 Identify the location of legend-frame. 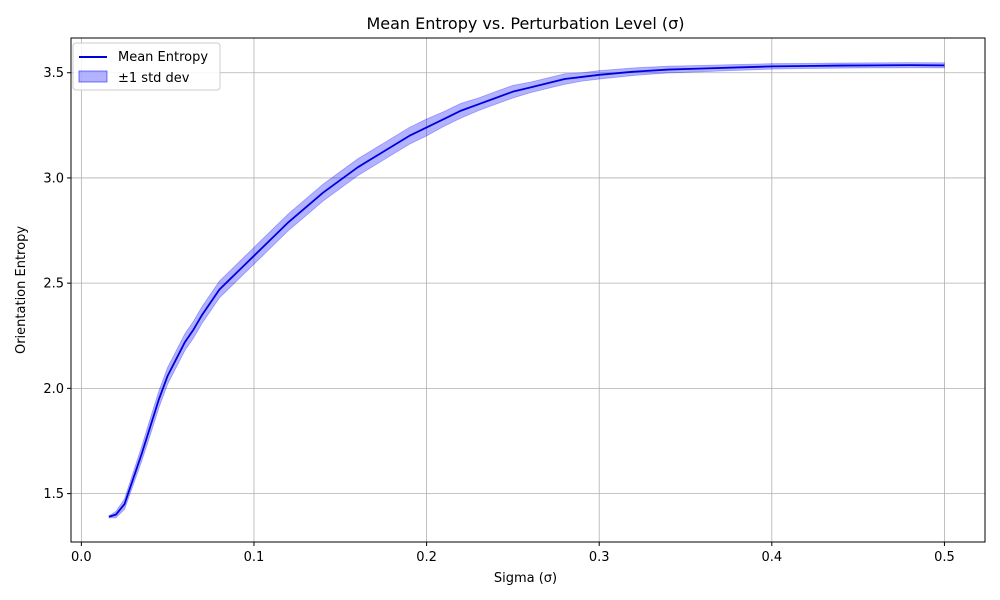
(146, 66).